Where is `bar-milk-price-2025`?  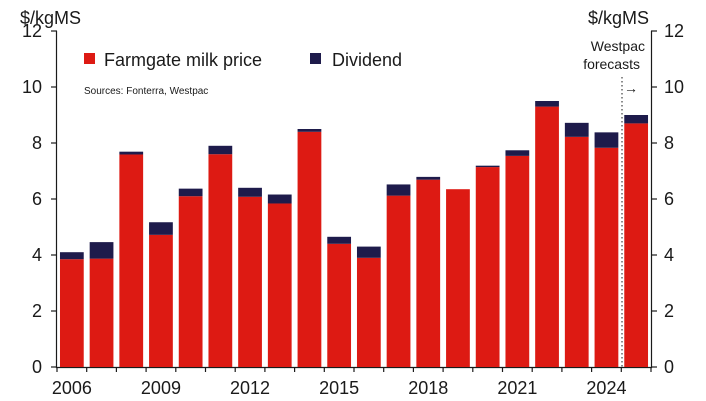
bar-milk-price-2025 is located at coordinates (636, 245).